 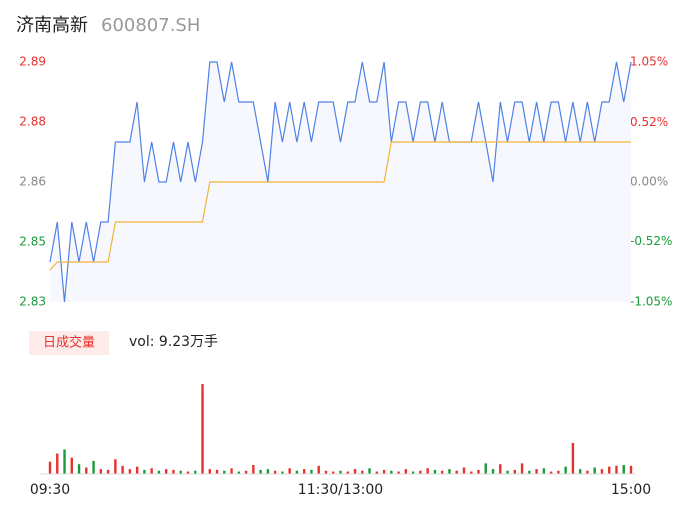 What do you see at coordinates (52, 25) in the screenshot?
I see `stock-name: 济南高新` at bounding box center [52, 25].